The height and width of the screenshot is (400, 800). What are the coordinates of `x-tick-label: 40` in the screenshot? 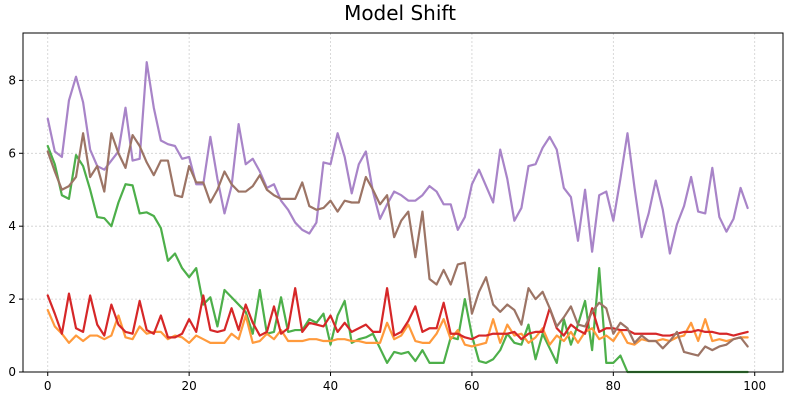 It's located at (330, 386).